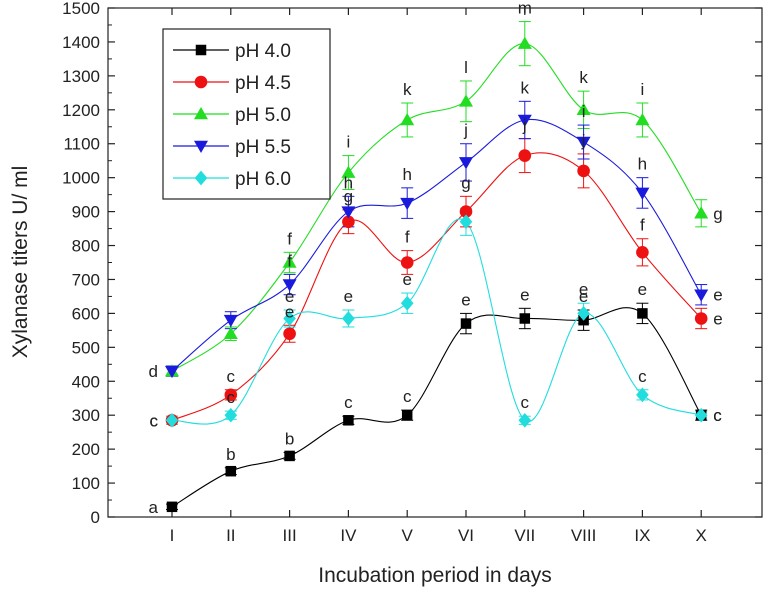 The height and width of the screenshot is (595, 774). What do you see at coordinates (86, 313) in the screenshot?
I see `y-tick-label: 600` at bounding box center [86, 313].